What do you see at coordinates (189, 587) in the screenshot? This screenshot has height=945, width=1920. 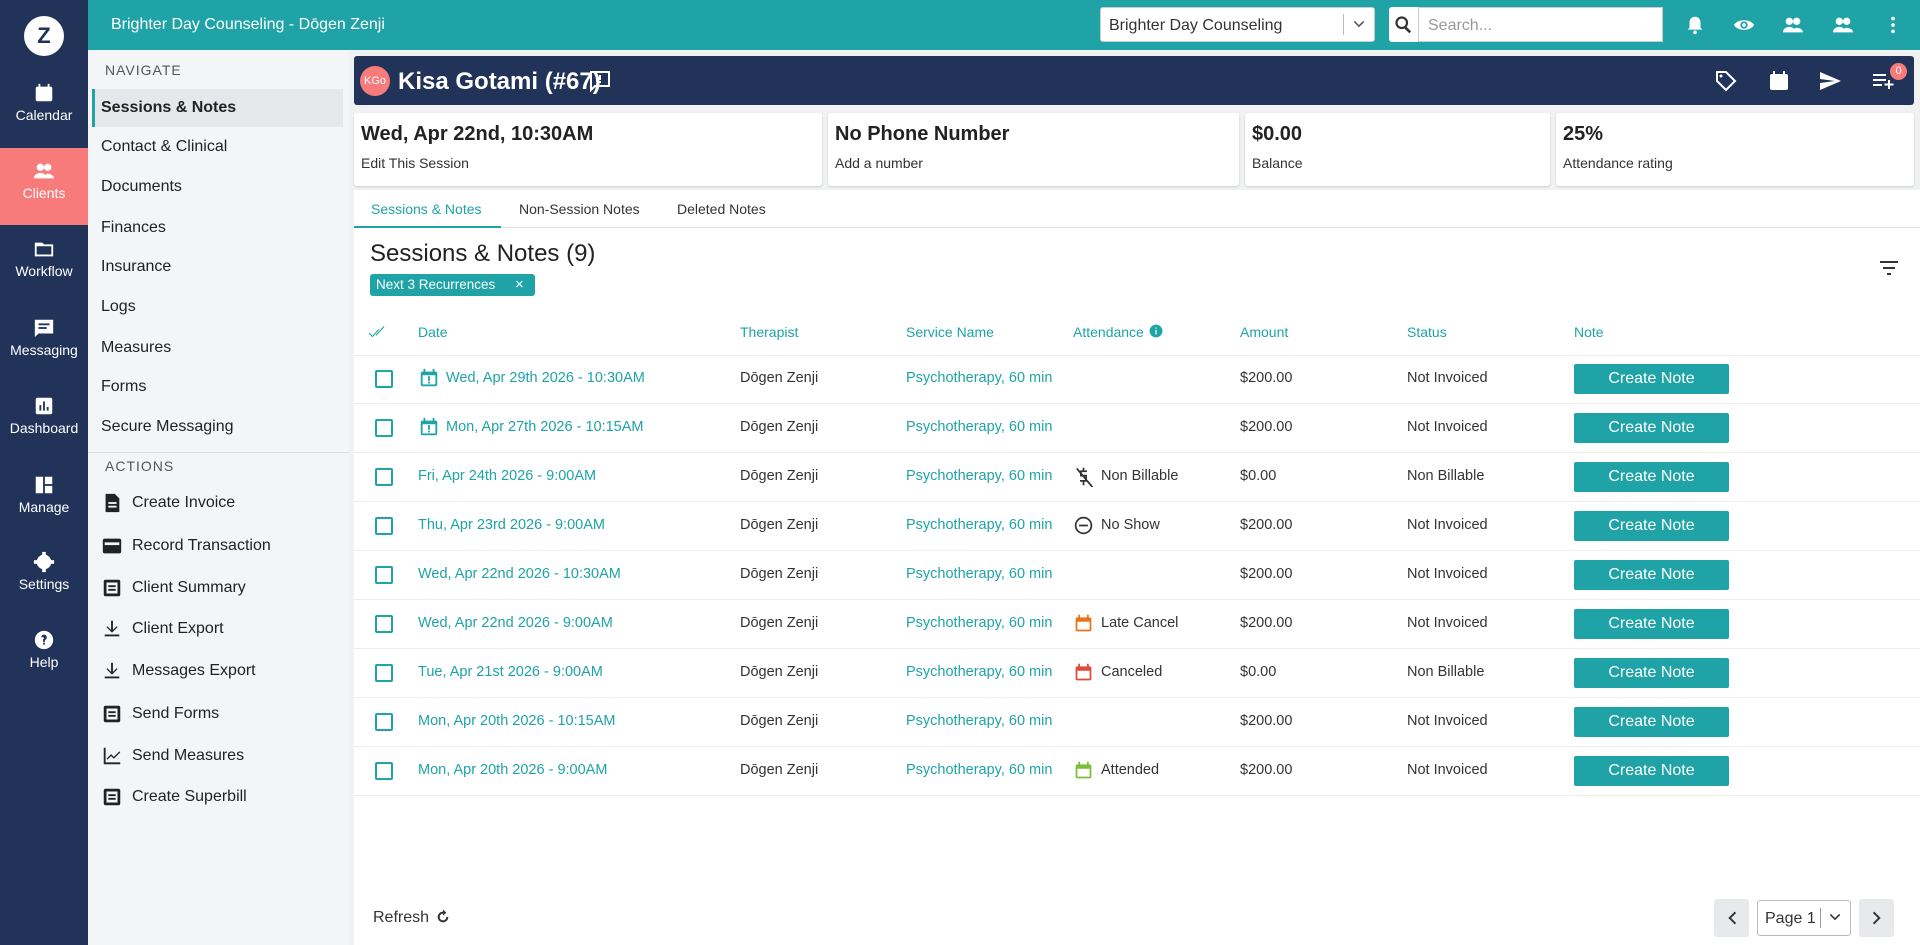 I see `action-link: Client Summary` at bounding box center [189, 587].